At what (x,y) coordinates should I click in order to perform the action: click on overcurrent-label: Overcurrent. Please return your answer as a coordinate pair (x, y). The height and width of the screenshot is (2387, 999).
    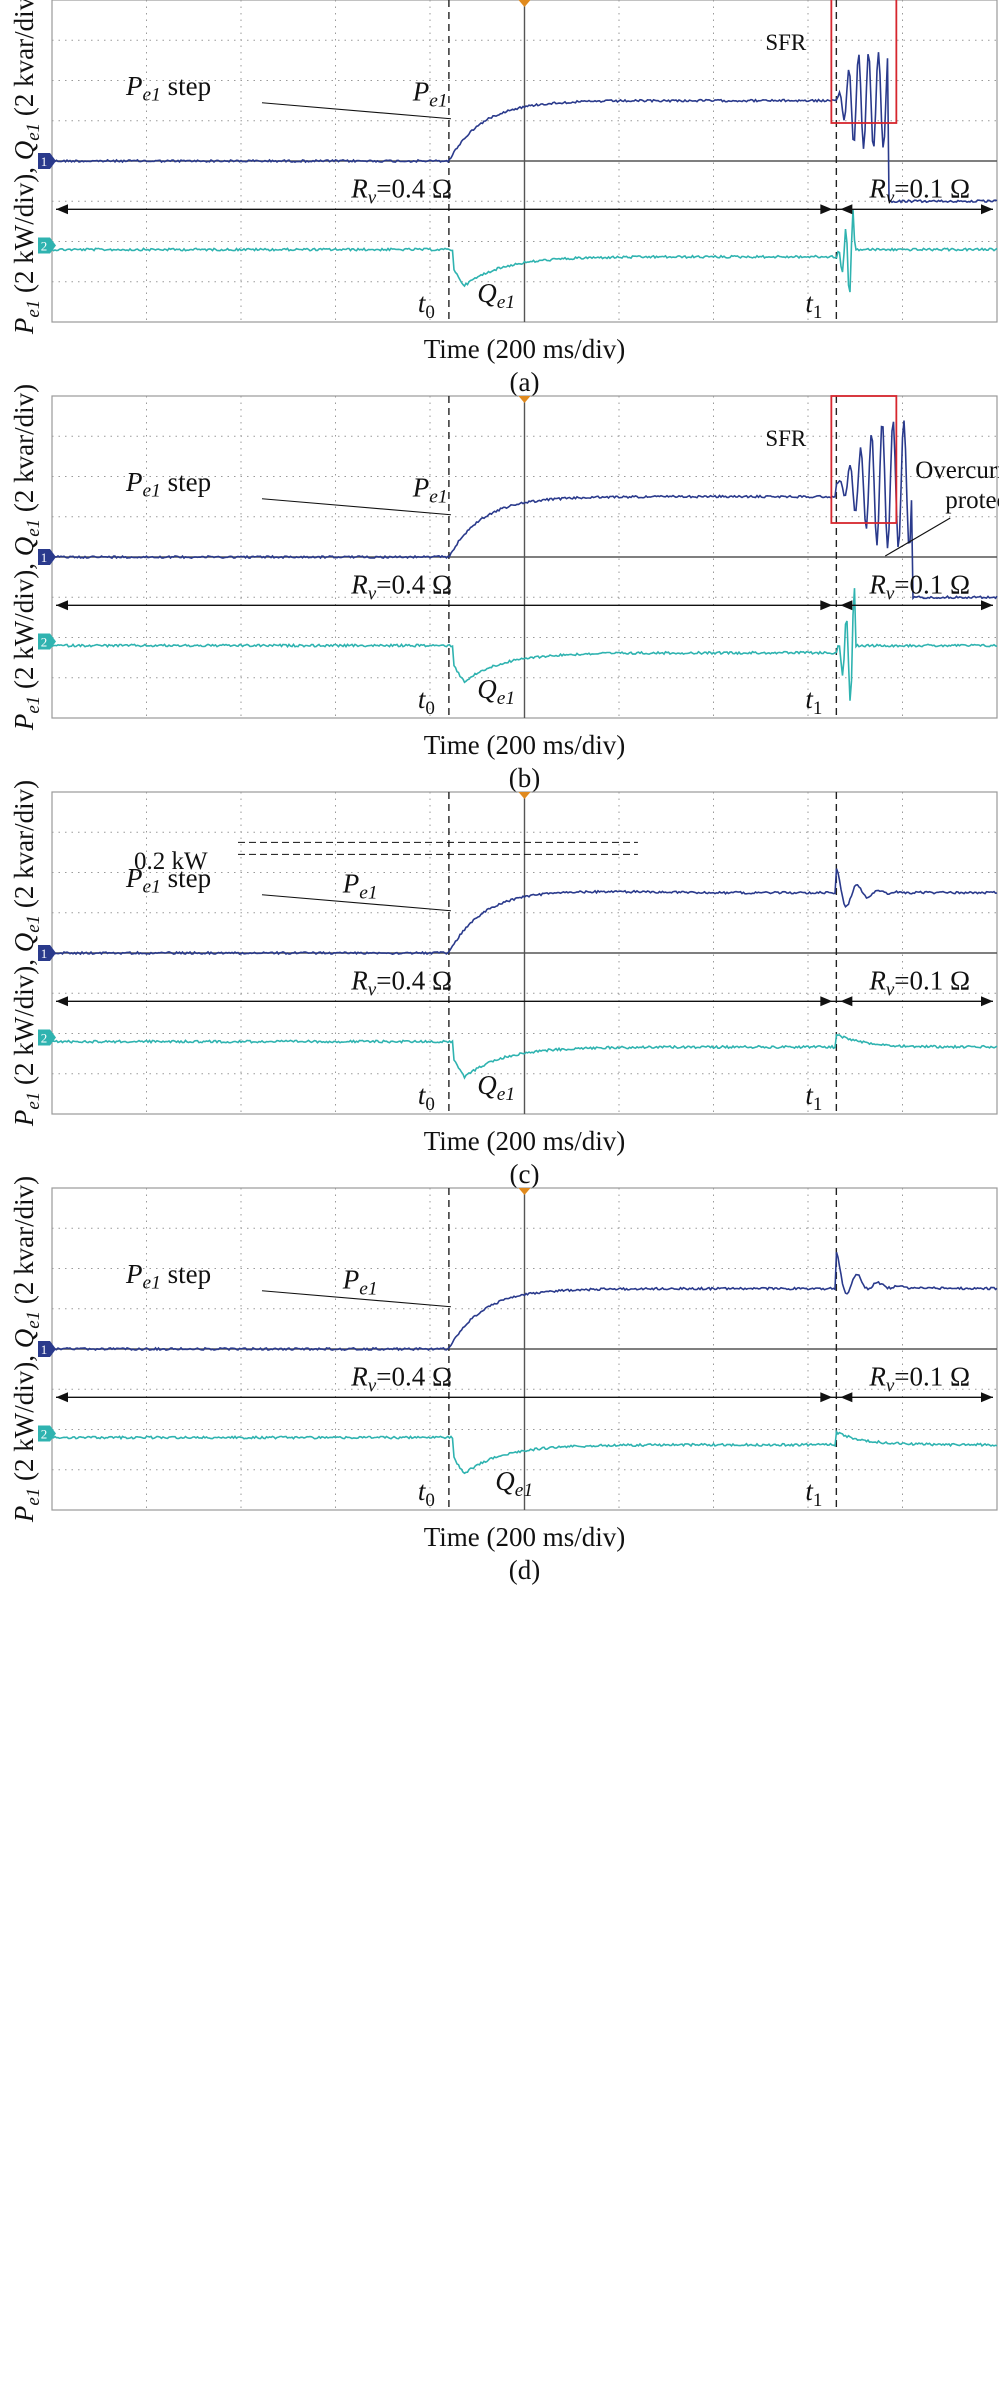
    Looking at the image, I should click on (957, 470).